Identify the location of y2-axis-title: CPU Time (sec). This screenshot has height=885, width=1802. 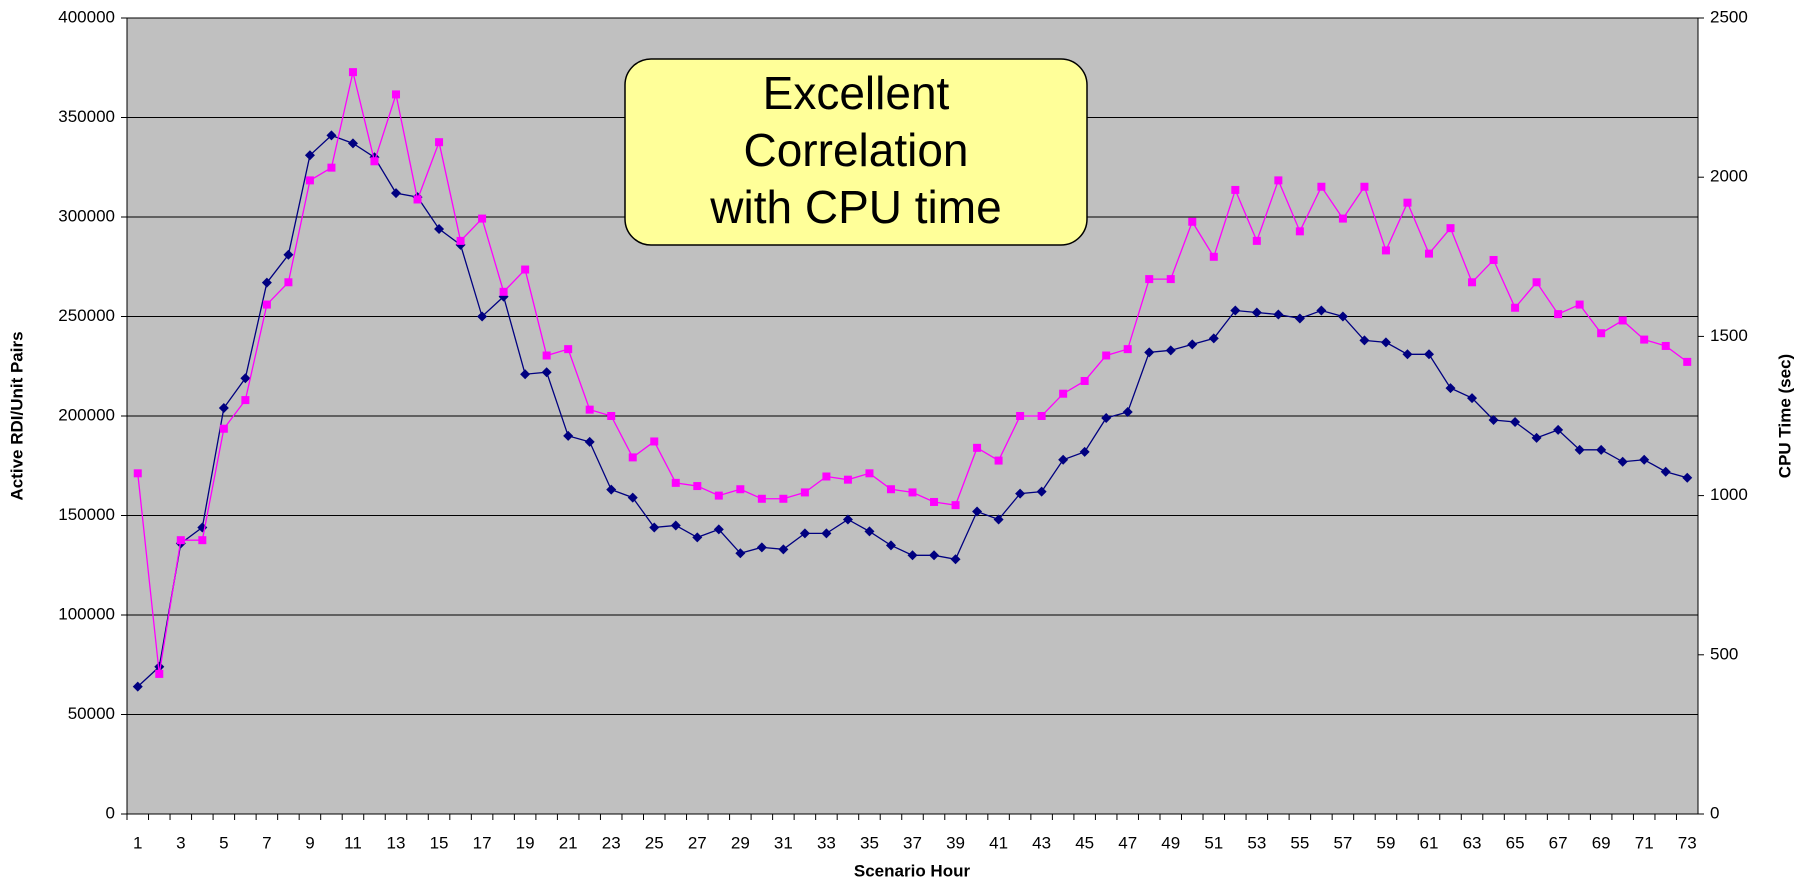
(1784, 416).